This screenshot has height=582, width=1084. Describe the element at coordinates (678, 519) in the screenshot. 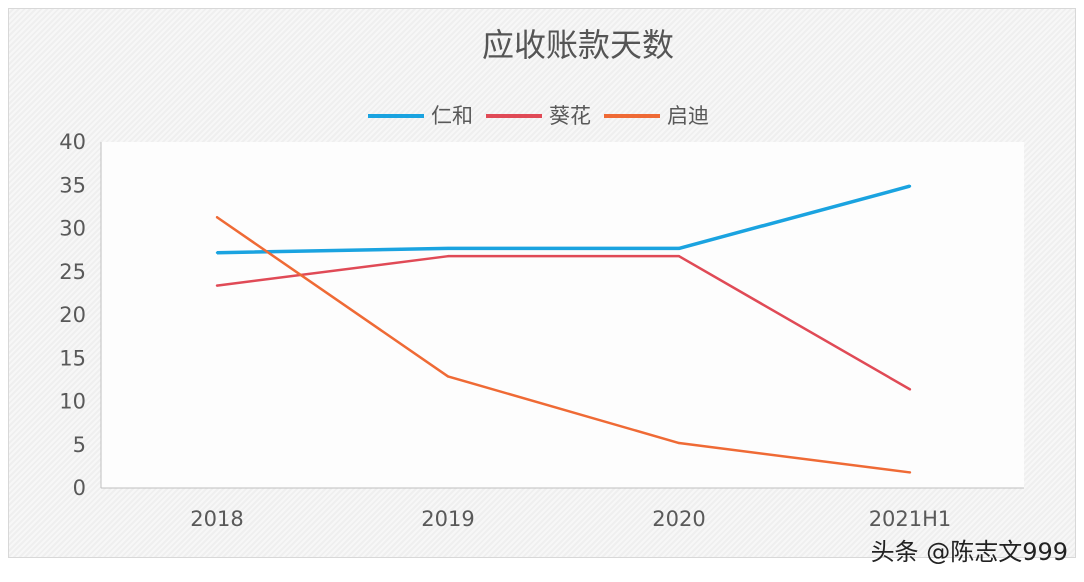

I see `x-tick-label: 2020` at that location.